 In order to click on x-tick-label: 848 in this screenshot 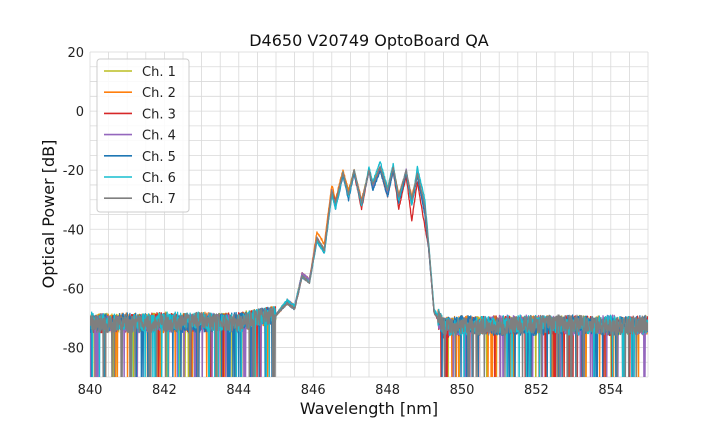, I will do `click(387, 390)`.